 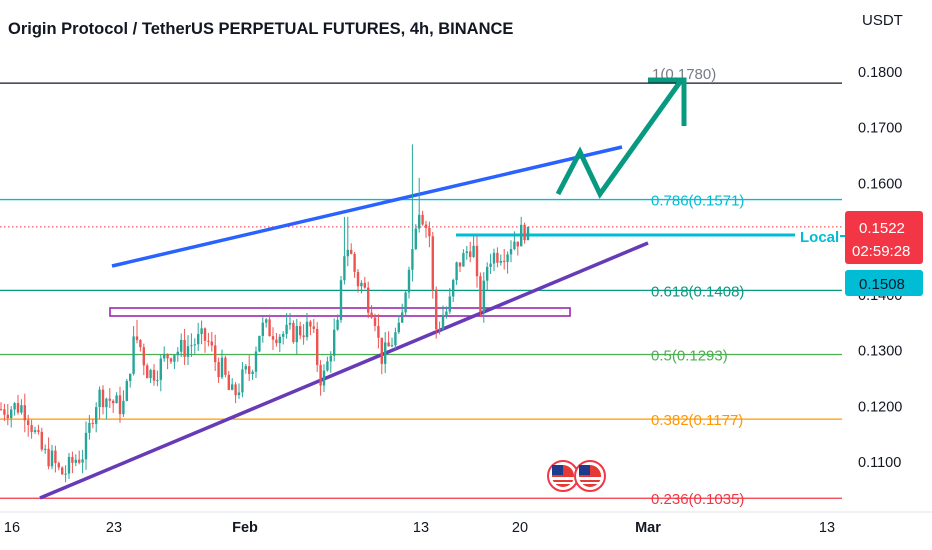 What do you see at coordinates (584, 470) in the screenshot?
I see `flag-canton` at bounding box center [584, 470].